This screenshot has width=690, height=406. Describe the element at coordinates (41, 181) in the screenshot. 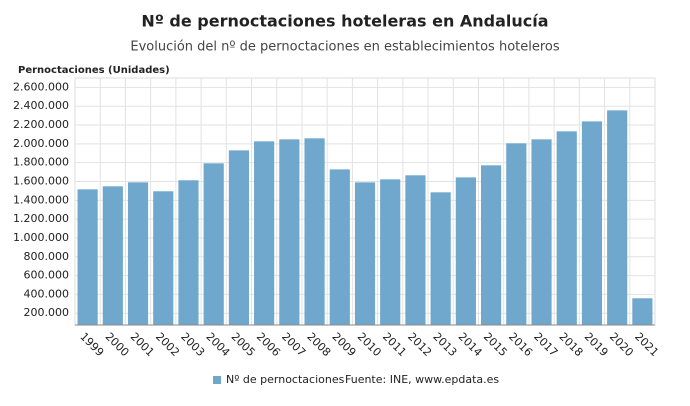

I see `y-tick-label: 1.600.000` at that location.